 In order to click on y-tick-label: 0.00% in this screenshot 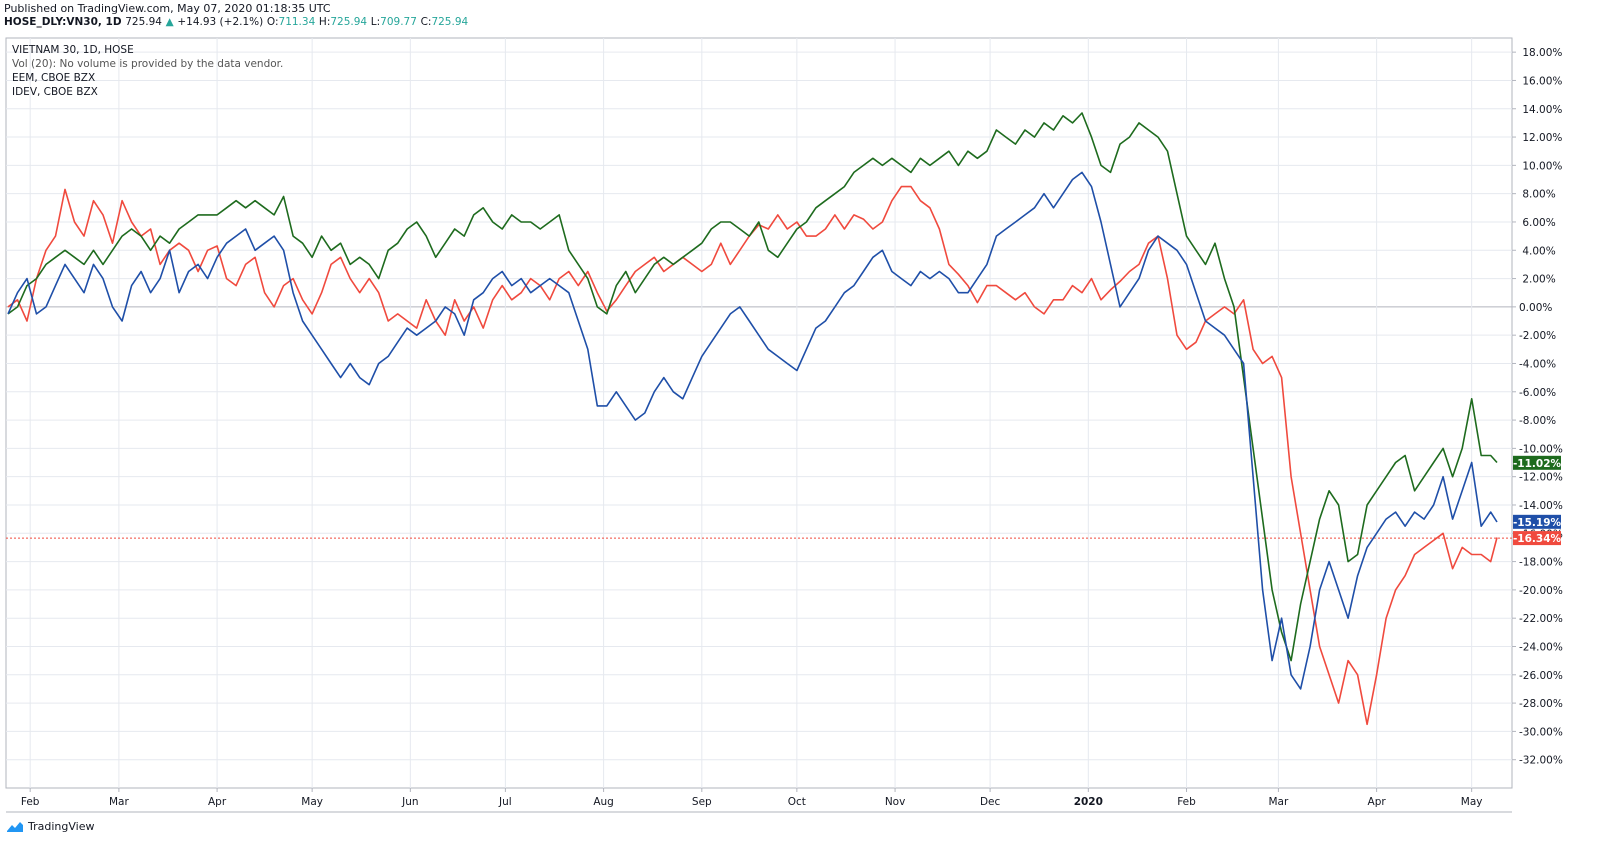, I will do `click(1535, 308)`.